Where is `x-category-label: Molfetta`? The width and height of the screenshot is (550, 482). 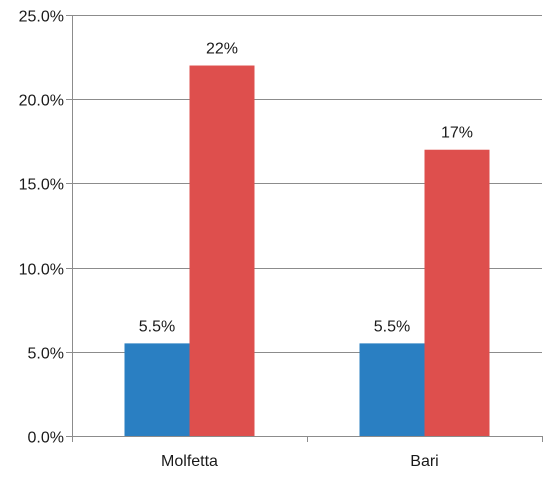
x-category-label: Molfetta is located at coordinates (189, 461).